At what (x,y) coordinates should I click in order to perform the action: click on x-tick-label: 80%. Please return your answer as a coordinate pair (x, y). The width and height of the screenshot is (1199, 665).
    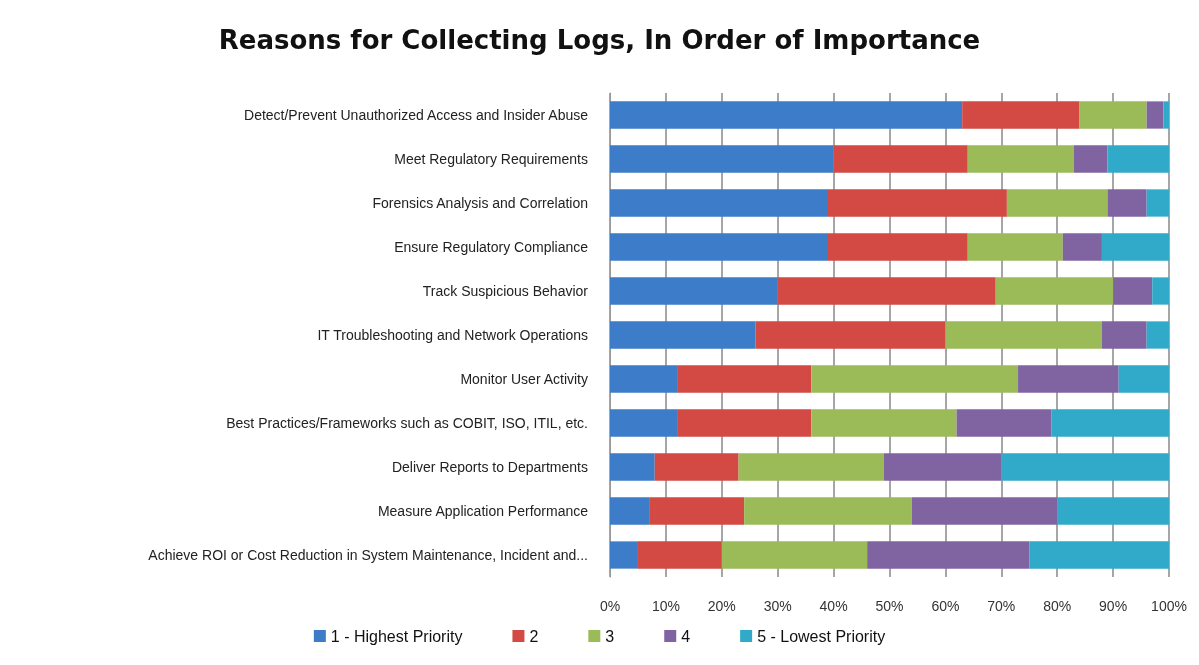
    Looking at the image, I should click on (1057, 606).